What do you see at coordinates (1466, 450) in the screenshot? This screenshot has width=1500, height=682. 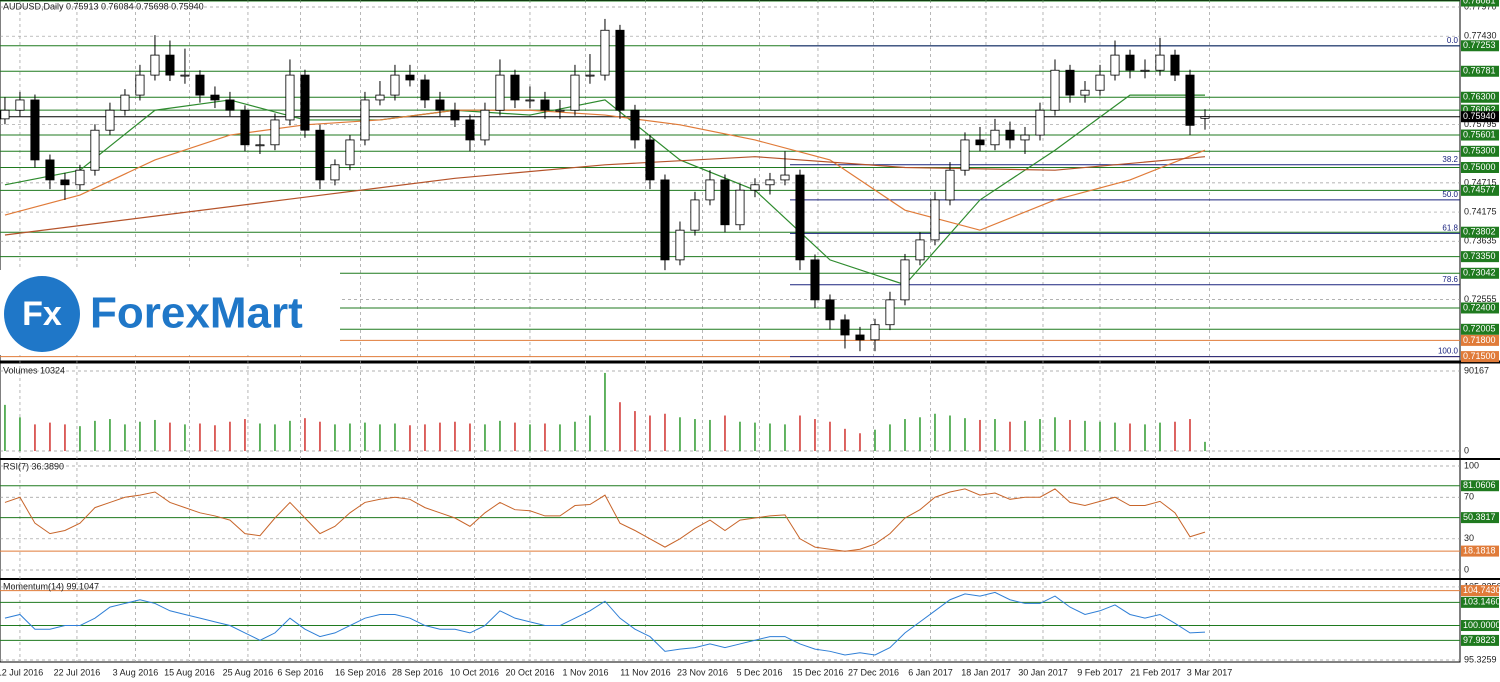 I see `y-tick-label: 0` at bounding box center [1466, 450].